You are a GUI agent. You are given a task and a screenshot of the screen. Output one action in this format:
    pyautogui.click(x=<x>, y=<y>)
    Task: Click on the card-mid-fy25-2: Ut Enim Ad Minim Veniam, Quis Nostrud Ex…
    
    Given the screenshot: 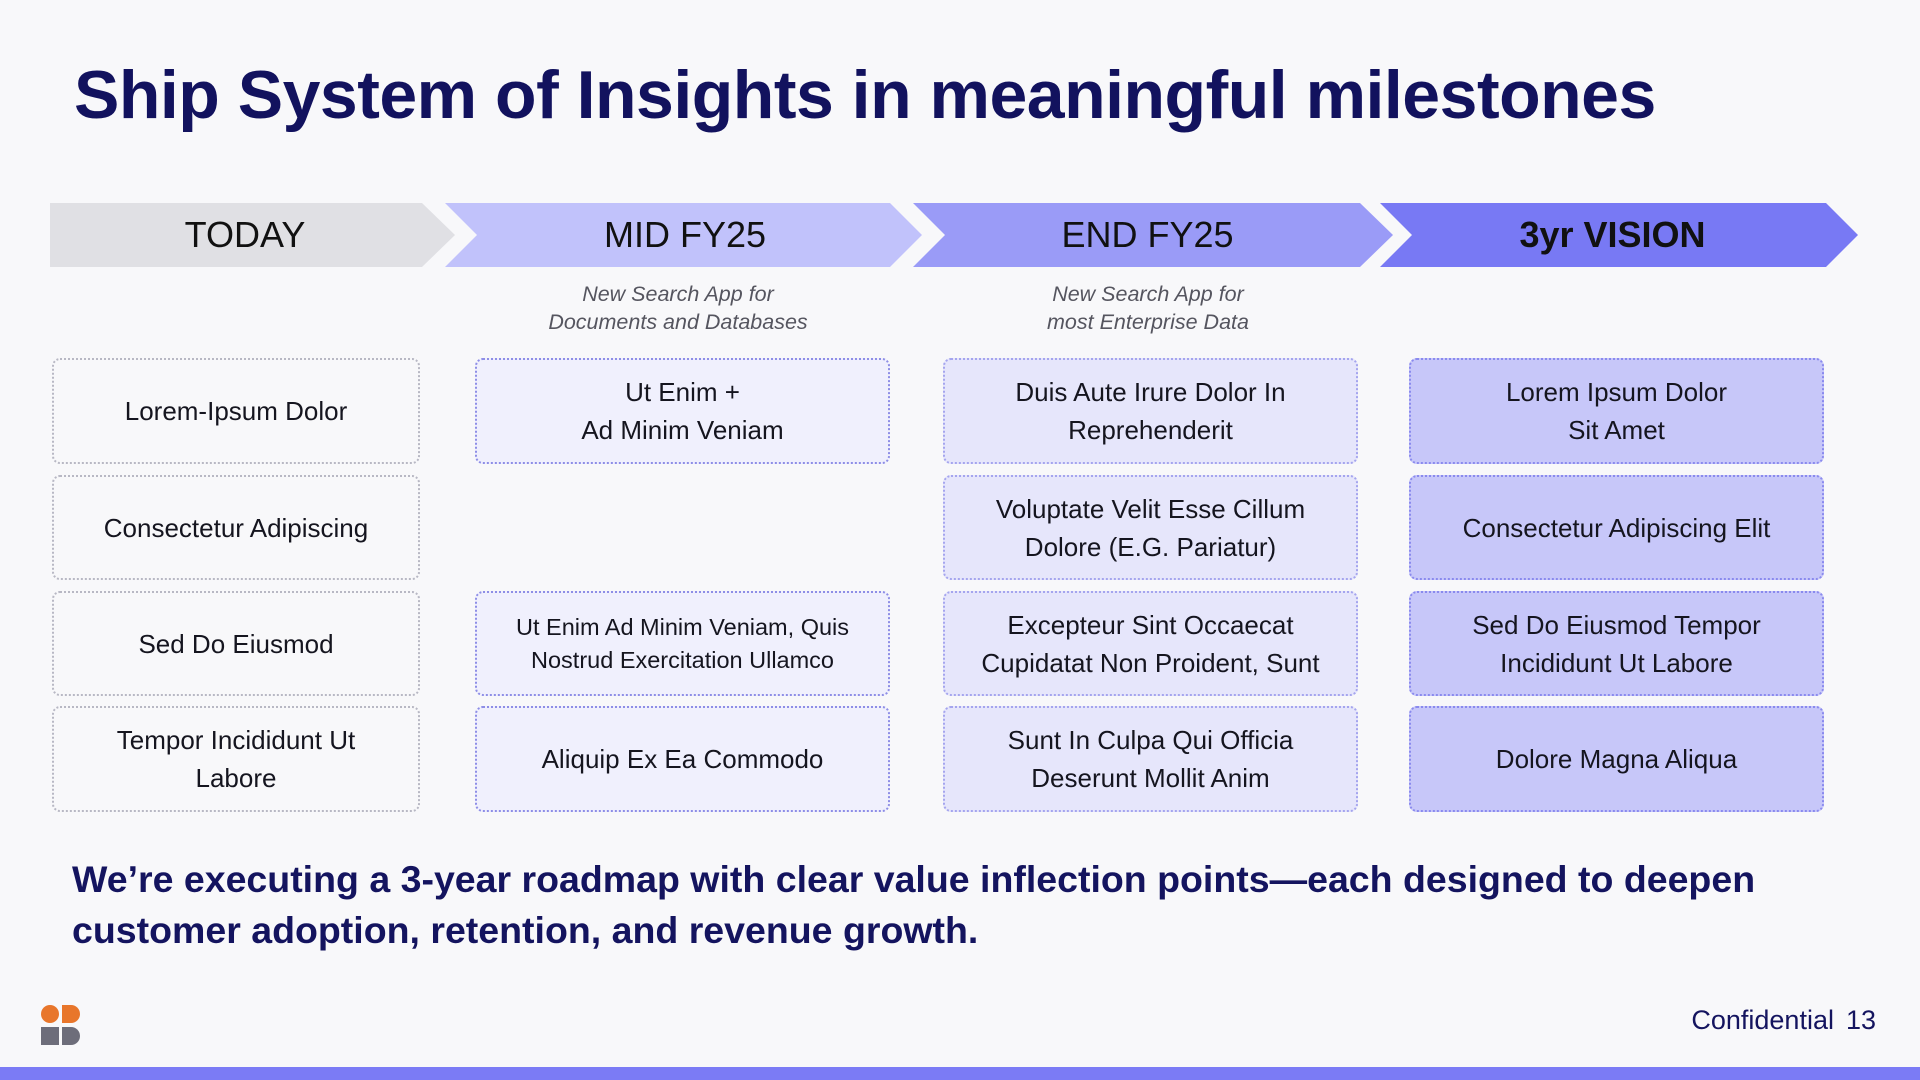 What is the action you would take?
    pyautogui.click(x=682, y=643)
    